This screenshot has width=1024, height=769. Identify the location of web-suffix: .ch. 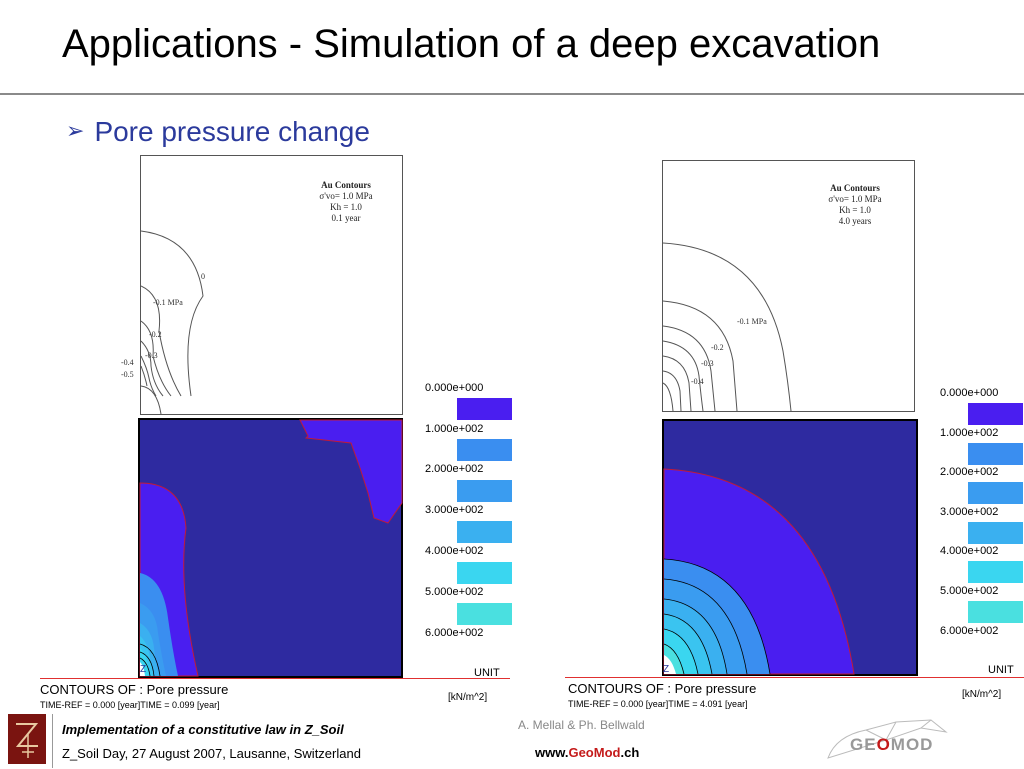
(630, 752).